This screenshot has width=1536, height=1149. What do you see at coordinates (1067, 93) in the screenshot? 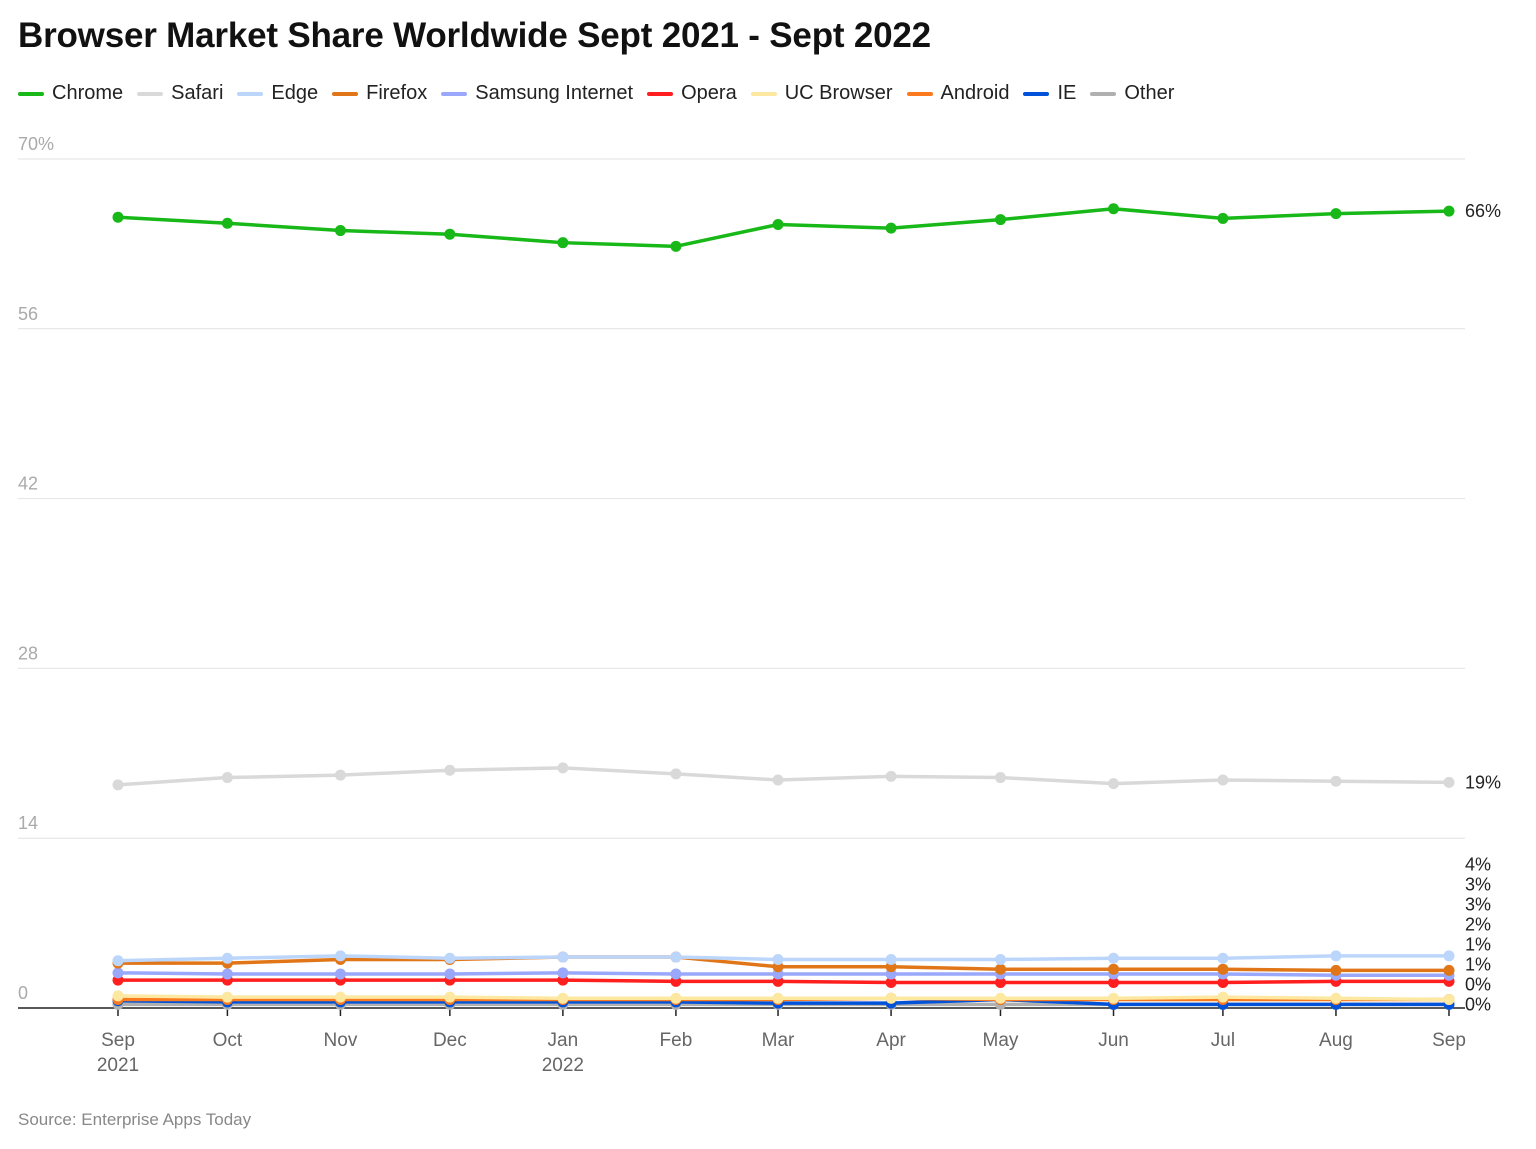
I see `legend-label: IE` at bounding box center [1067, 93].